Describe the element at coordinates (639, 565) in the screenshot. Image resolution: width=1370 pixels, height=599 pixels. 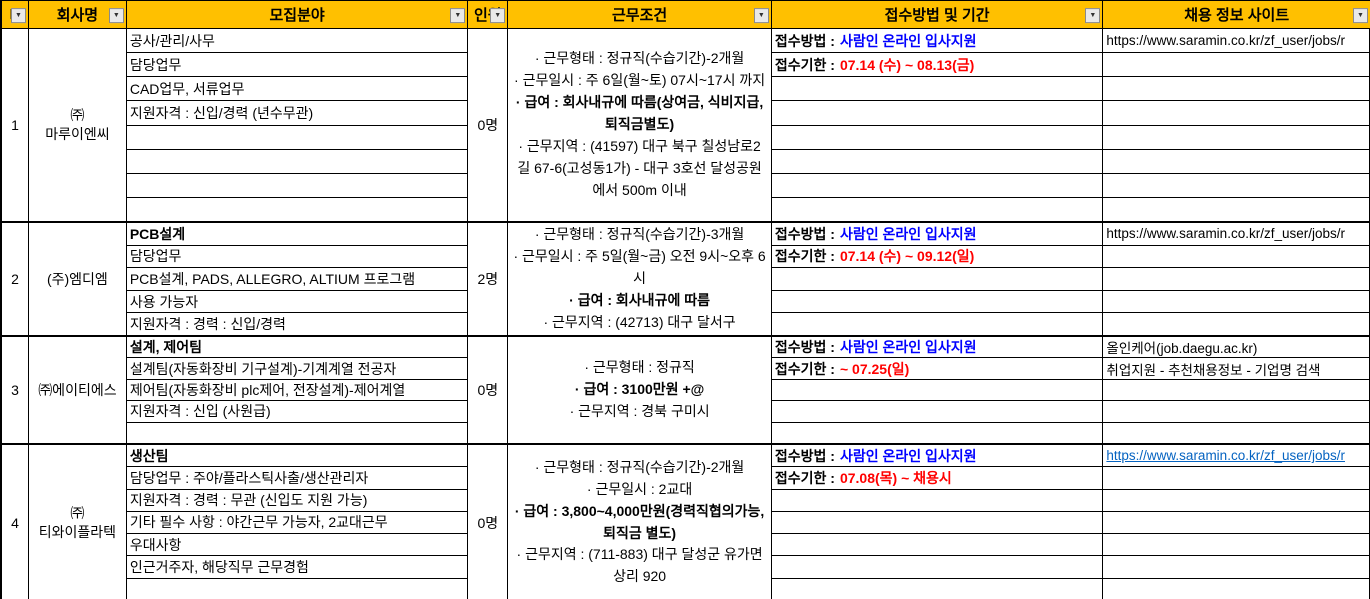
I see `condition-line: · 근무지역 : (711-883) 대구 달성군 유가면 상리 920` at that location.